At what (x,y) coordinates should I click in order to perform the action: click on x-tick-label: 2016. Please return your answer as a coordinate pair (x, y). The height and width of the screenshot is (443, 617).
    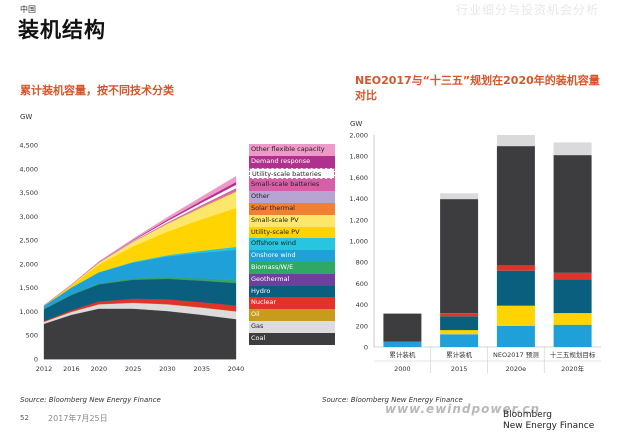
    Looking at the image, I should click on (71, 369).